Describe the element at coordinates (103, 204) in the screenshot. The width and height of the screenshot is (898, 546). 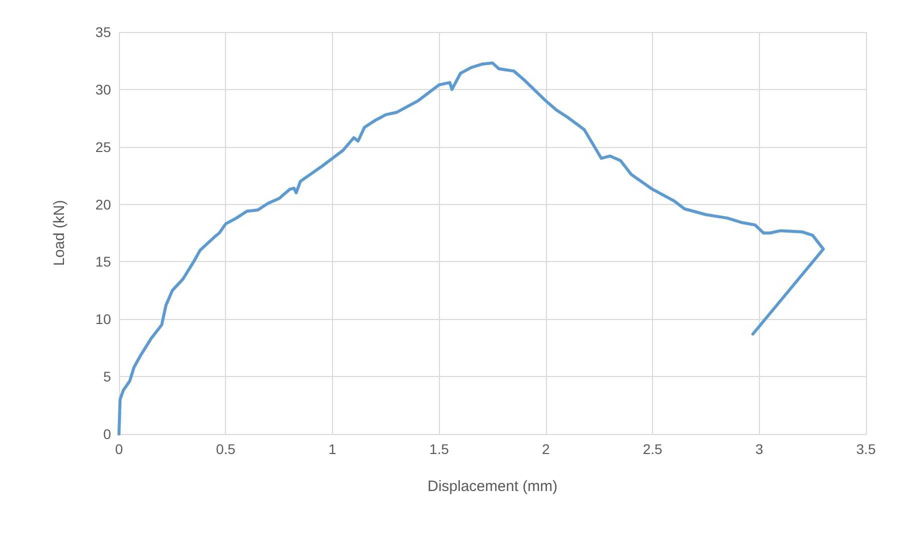
I see `y-tick-label: 20` at that location.